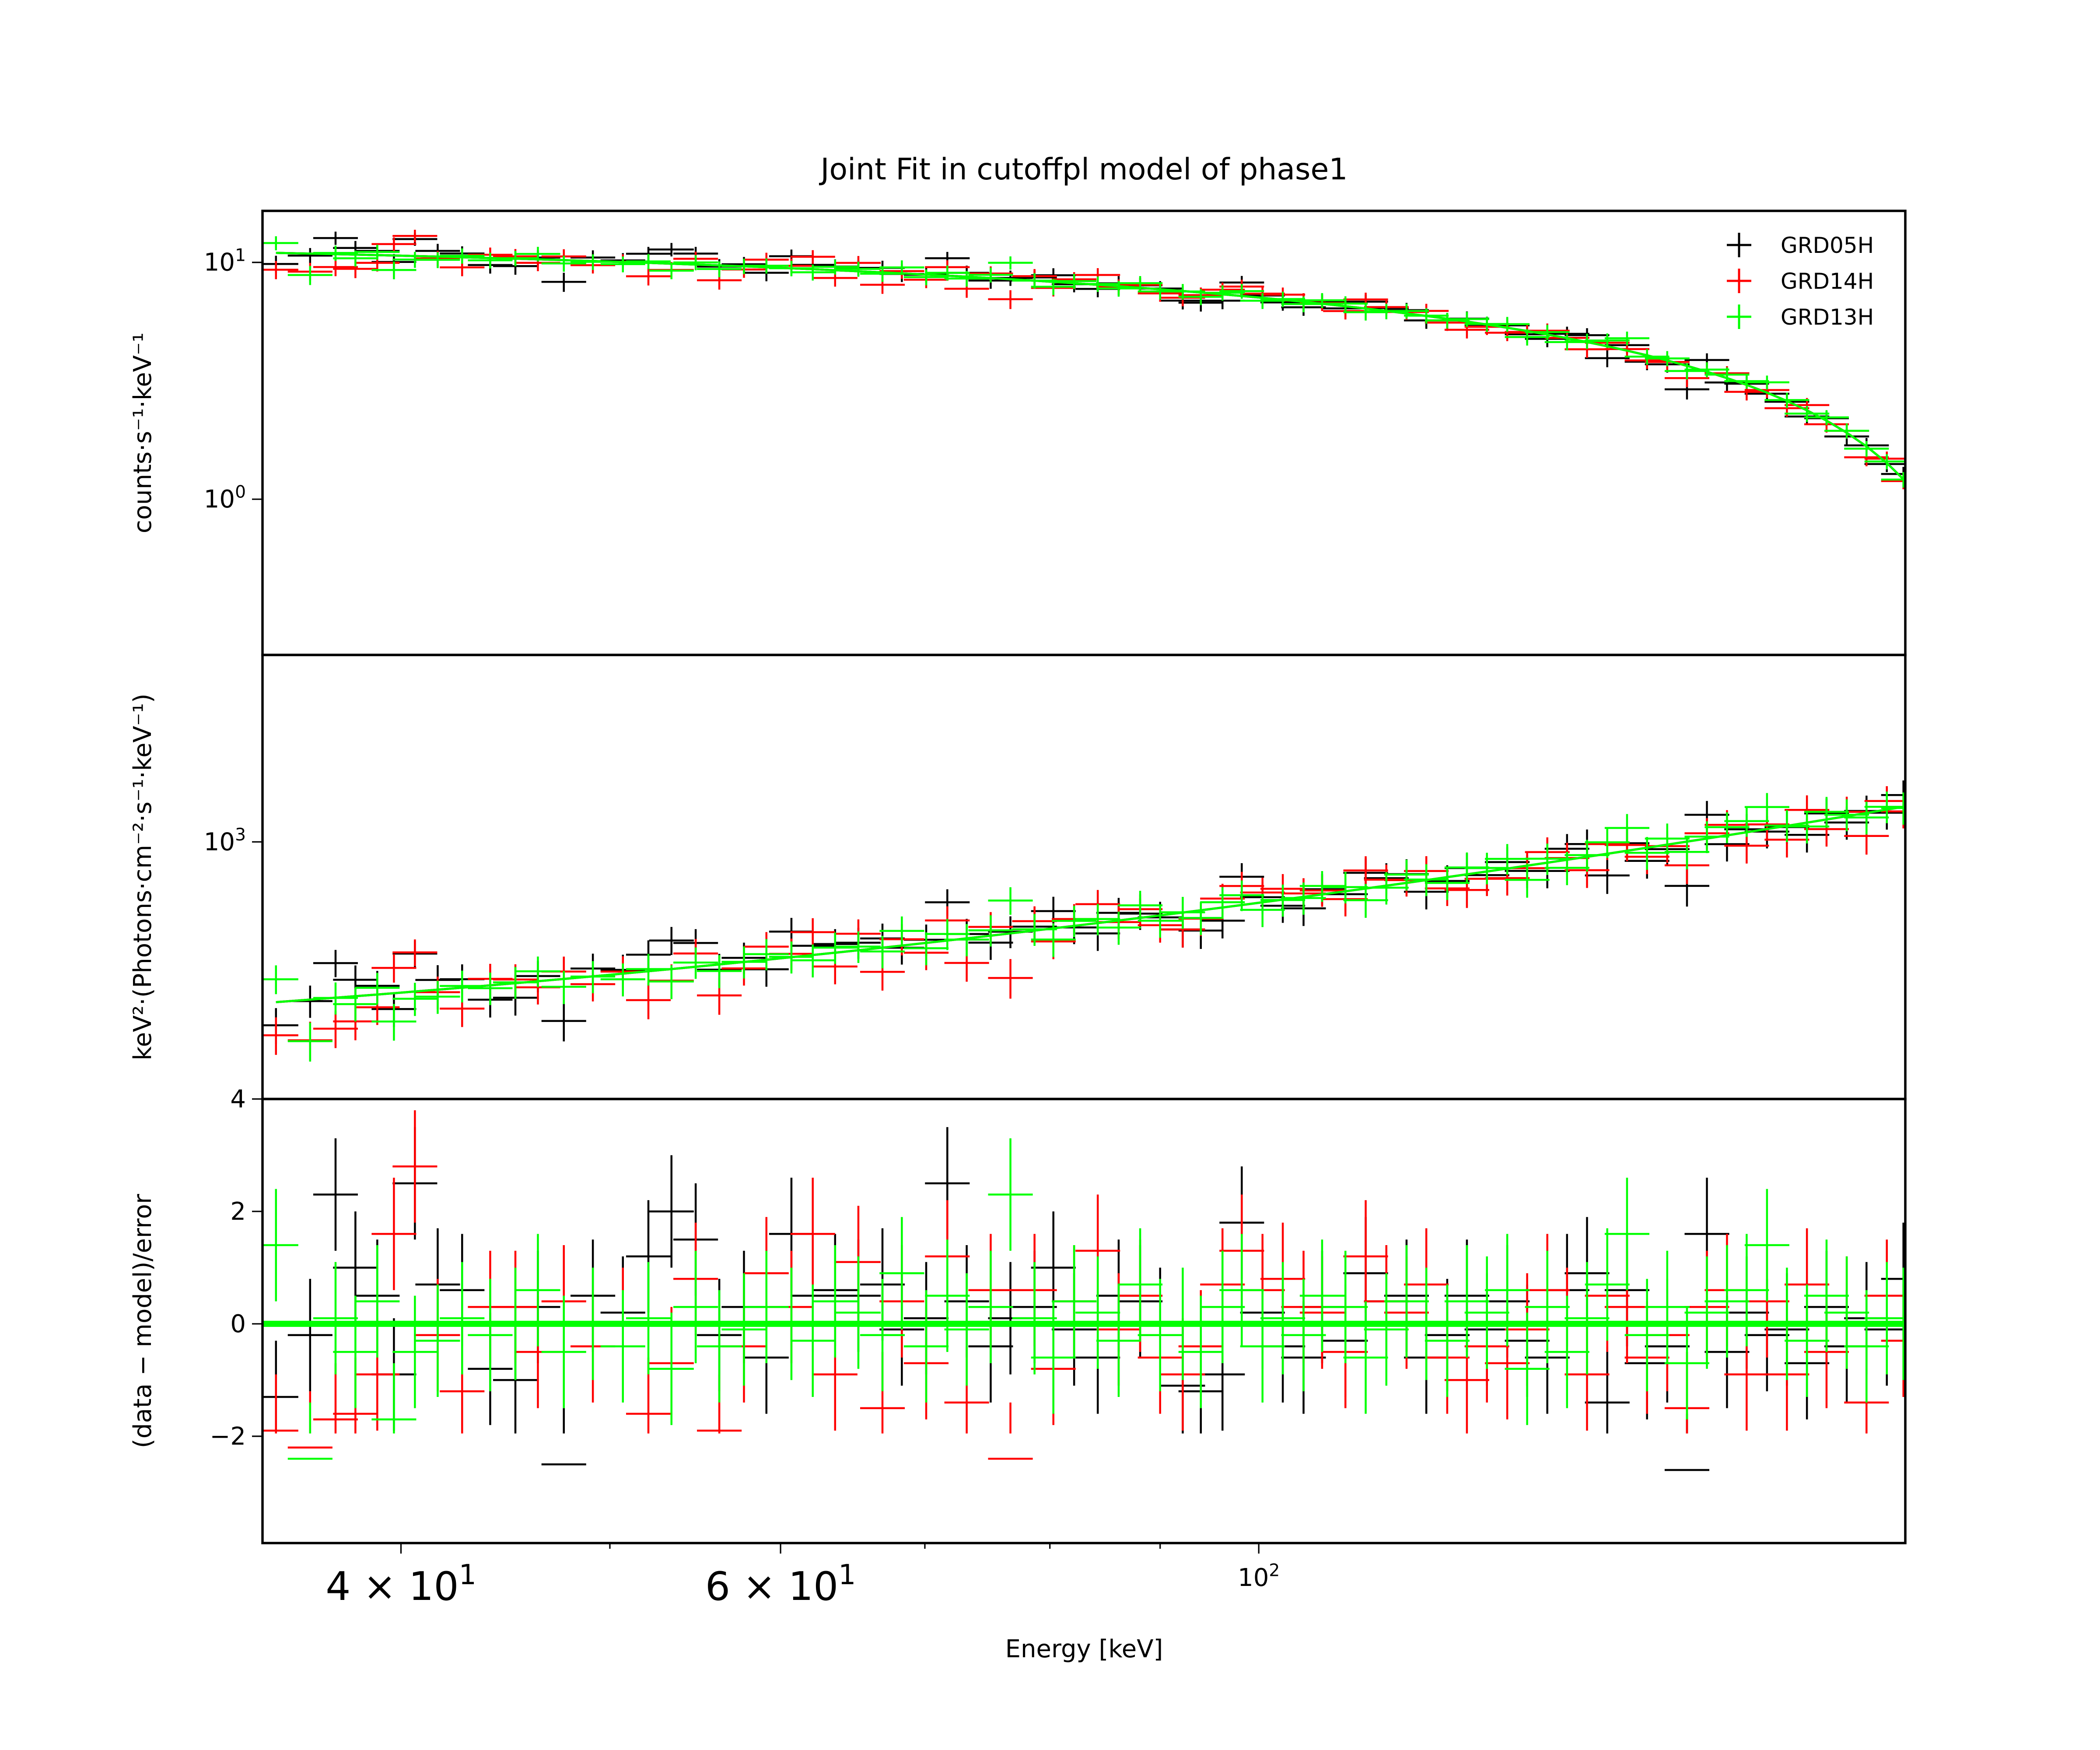 The height and width of the screenshot is (1750, 2100). I want to click on y-tick-label-exponent: 1, so click(240, 255).